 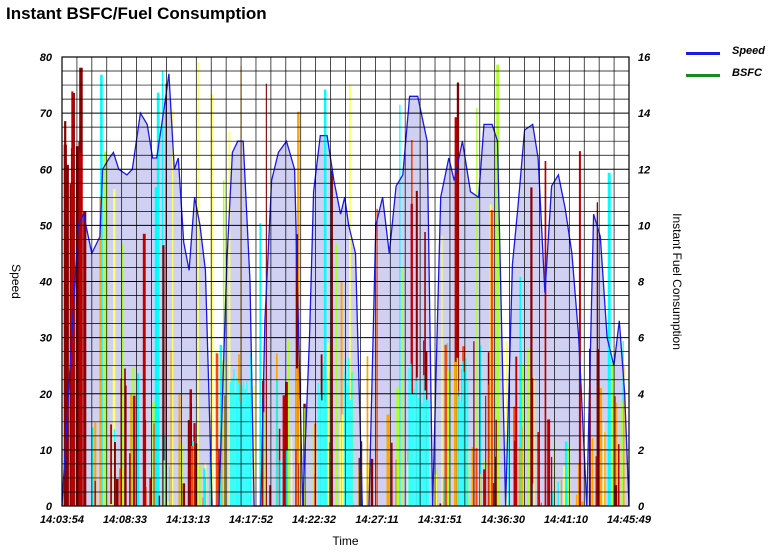 I want to click on y-axis-title: Speed, so click(x=16, y=281).